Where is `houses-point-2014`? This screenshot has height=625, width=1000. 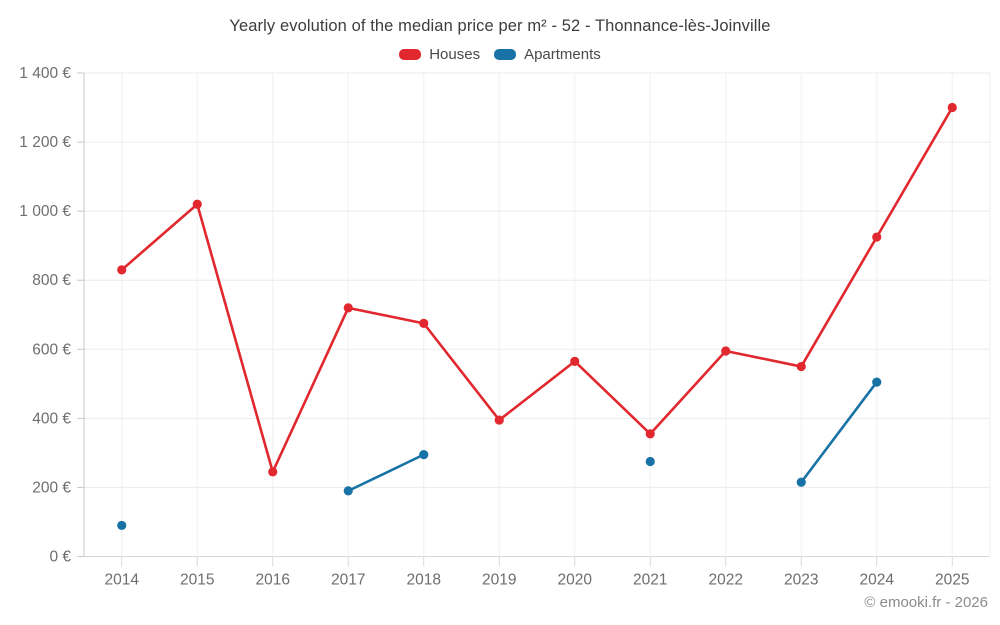
houses-point-2014 is located at coordinates (122, 270).